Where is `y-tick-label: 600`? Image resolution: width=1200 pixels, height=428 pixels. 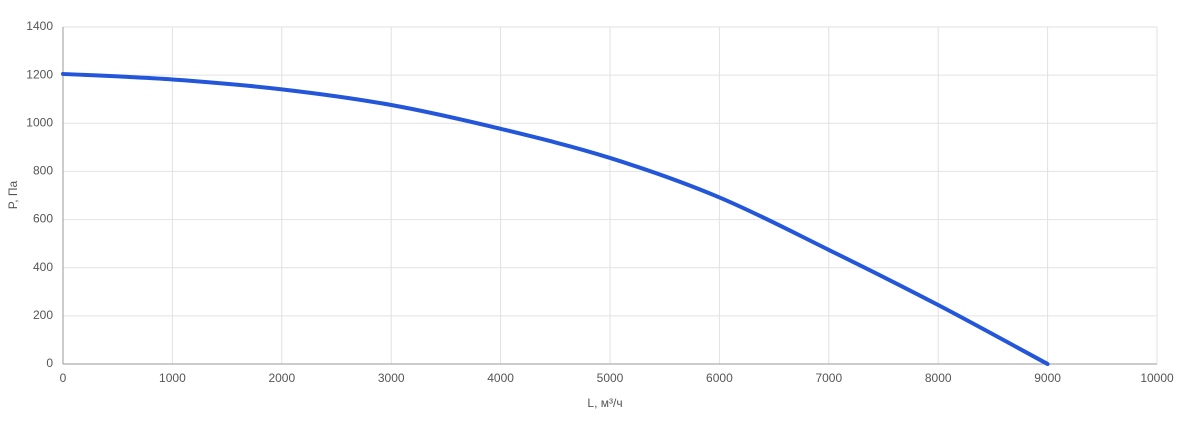 y-tick-label: 600 is located at coordinates (43, 219).